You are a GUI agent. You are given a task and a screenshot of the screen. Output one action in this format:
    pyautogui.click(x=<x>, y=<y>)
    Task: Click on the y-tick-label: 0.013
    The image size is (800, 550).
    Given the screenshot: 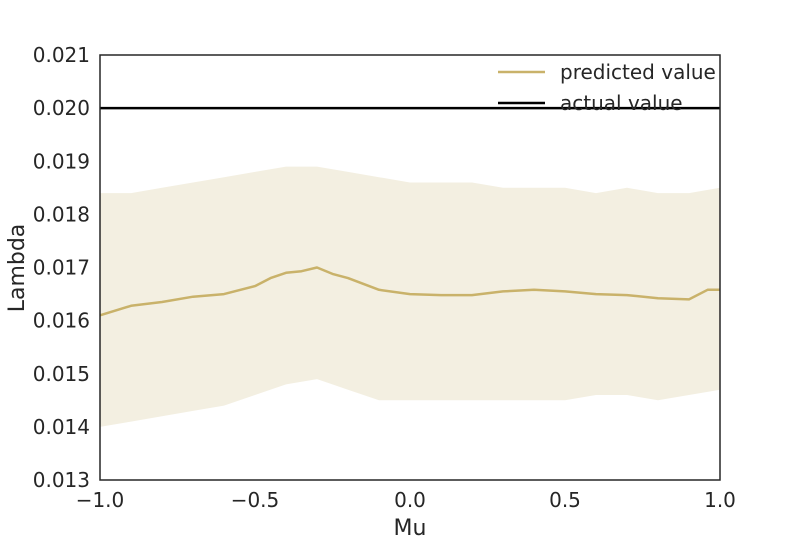 What is the action you would take?
    pyautogui.click(x=61, y=480)
    